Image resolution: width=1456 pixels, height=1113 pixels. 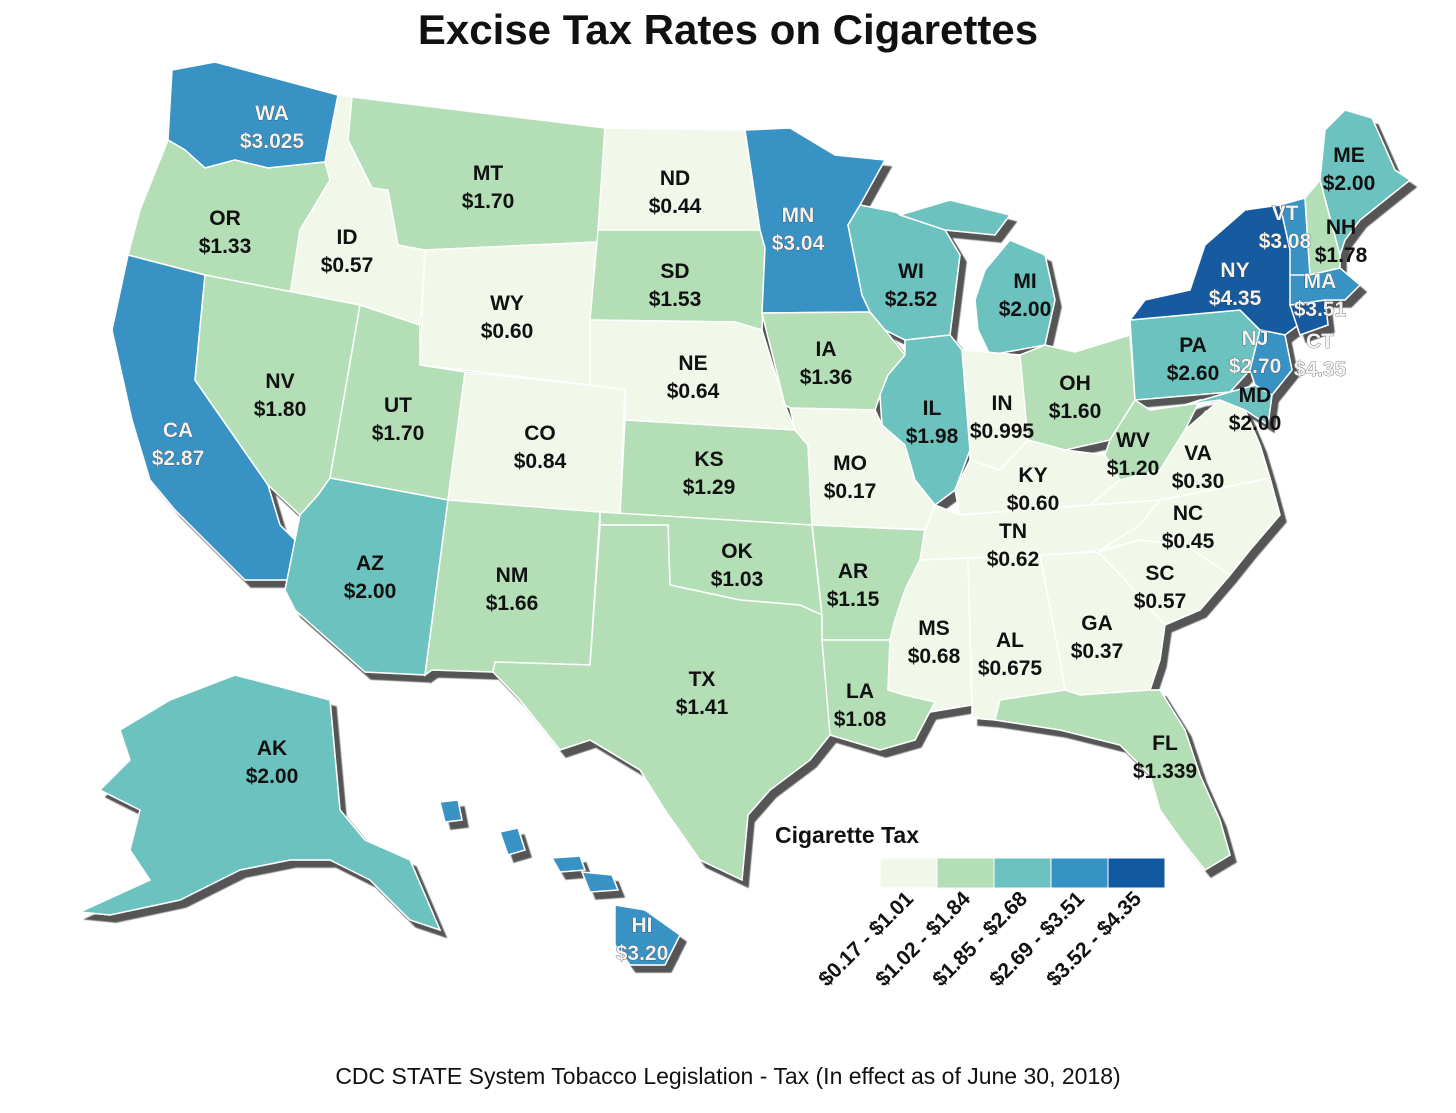 What do you see at coordinates (675, 299) in the screenshot?
I see `state-rate-sd: $1.53` at bounding box center [675, 299].